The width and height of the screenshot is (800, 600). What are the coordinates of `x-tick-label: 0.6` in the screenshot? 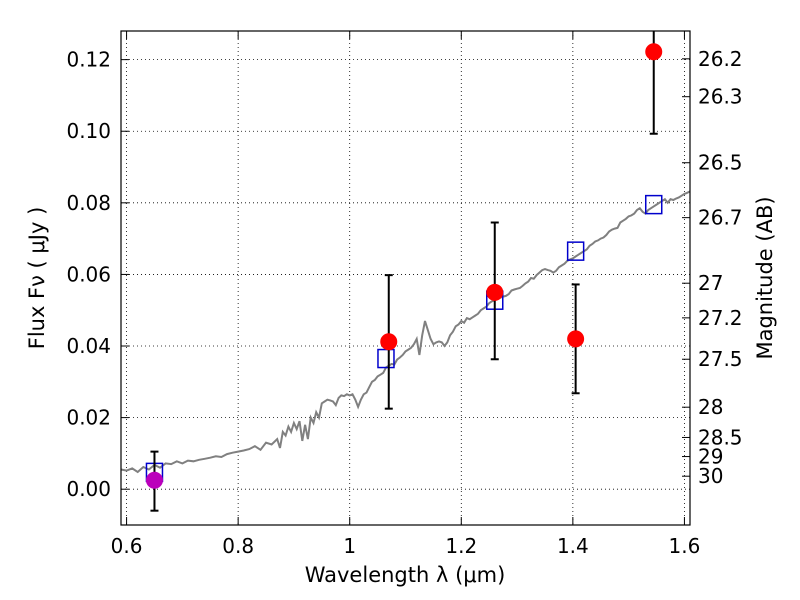 It's located at (127, 546).